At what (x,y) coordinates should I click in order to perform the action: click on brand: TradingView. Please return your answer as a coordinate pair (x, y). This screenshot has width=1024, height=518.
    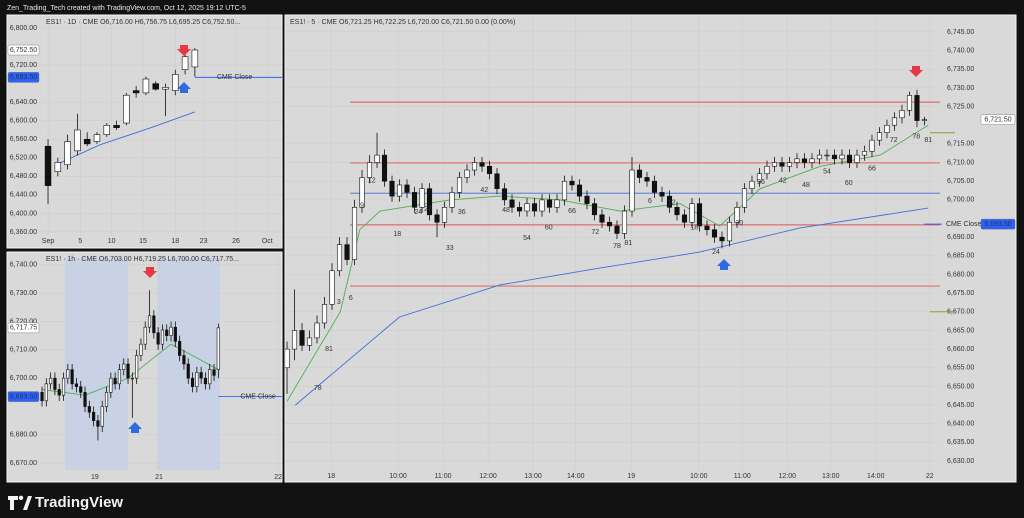
    Looking at the image, I should click on (65, 502).